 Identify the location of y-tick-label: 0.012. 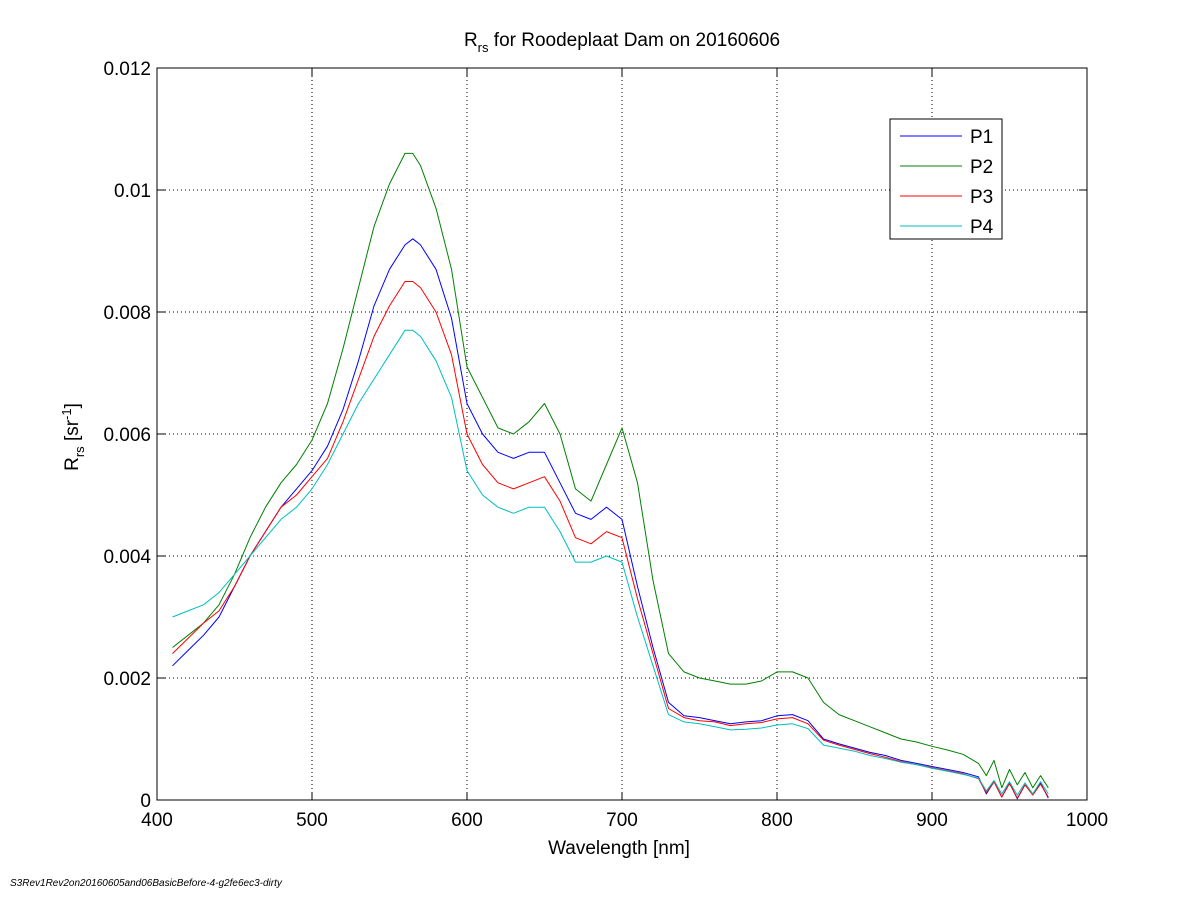
(127, 69).